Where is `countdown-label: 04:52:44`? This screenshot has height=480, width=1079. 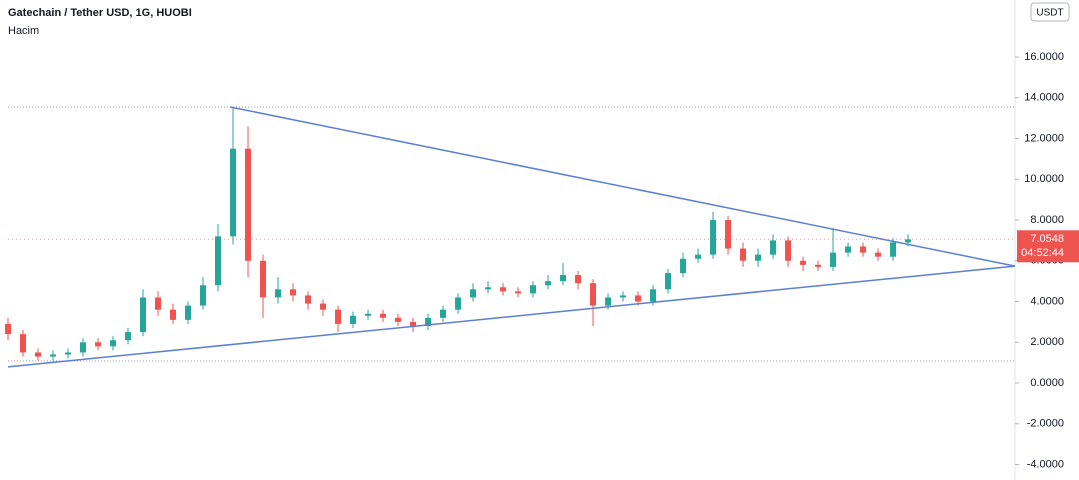 countdown-label: 04:52:44 is located at coordinates (1042, 253).